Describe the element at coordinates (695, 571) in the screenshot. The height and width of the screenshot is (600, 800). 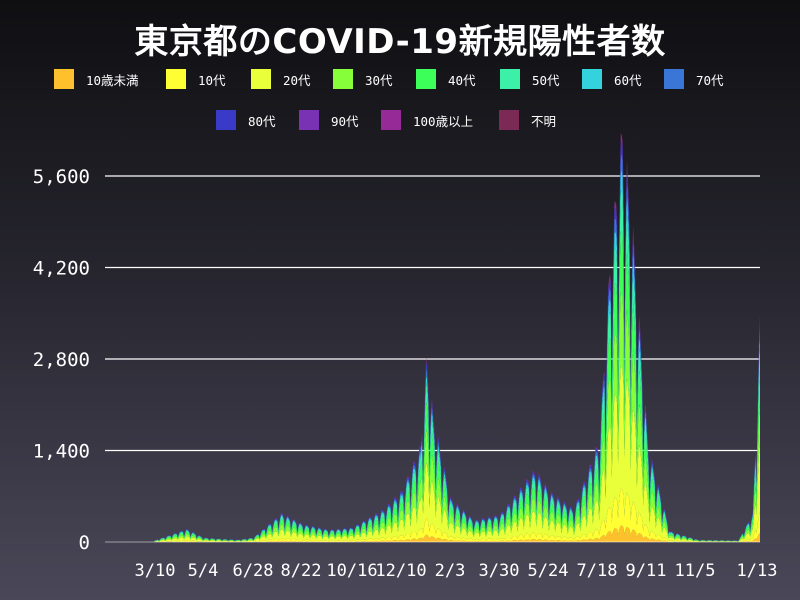
I see `x-tick-label: 11/5` at that location.